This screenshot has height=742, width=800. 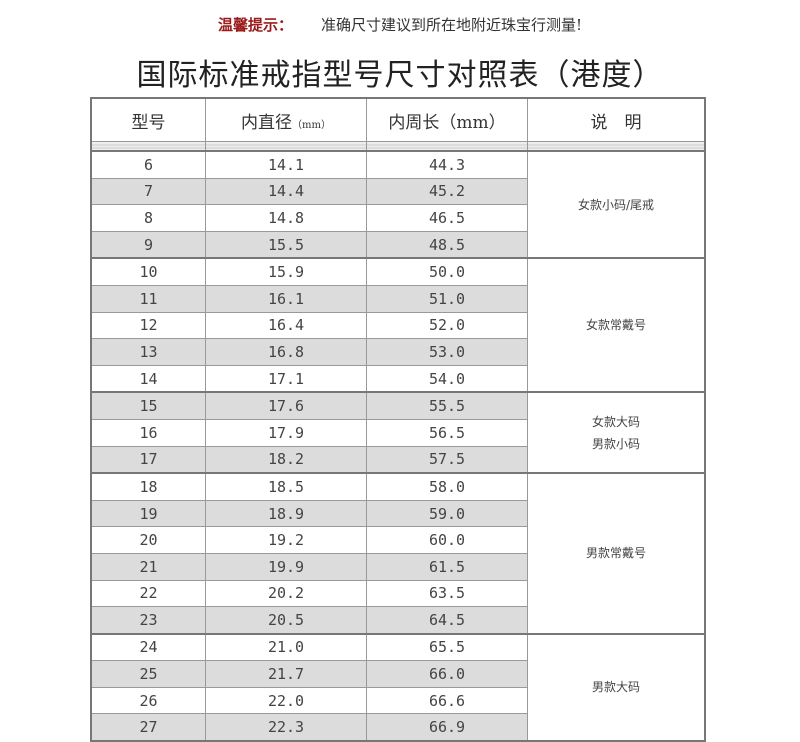 What do you see at coordinates (447, 620) in the screenshot?
I see `cell-circumference: 64.5` at bounding box center [447, 620].